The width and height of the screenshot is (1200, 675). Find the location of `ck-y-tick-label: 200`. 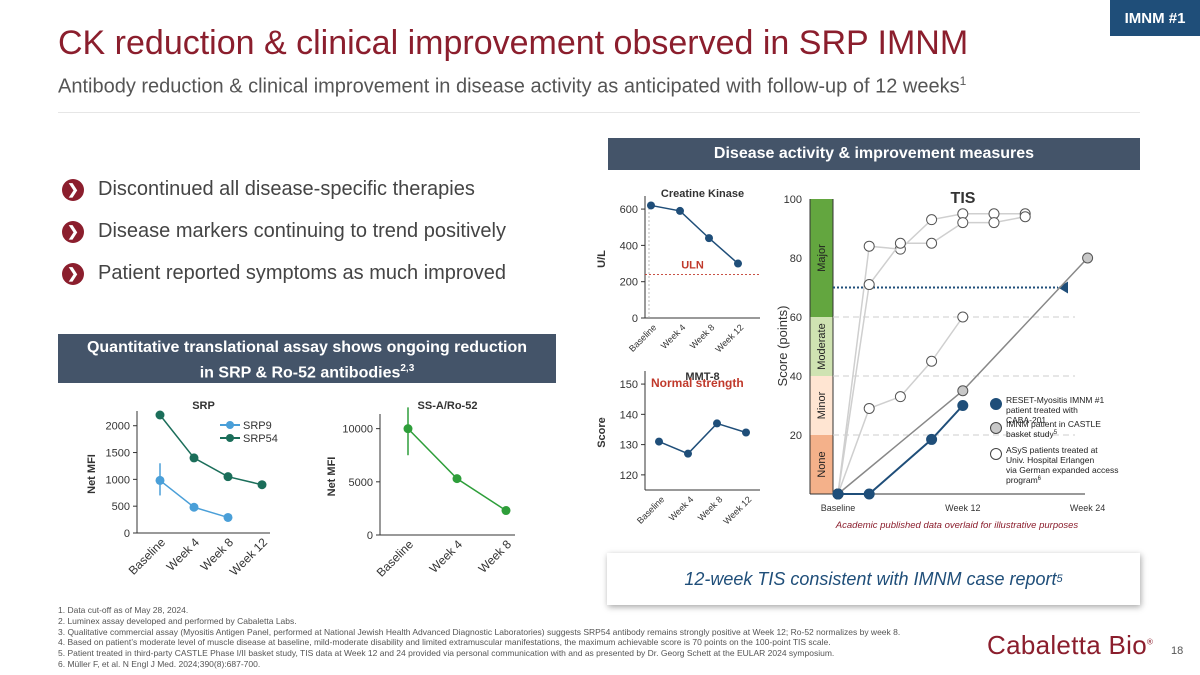

ck-y-tick-label: 200 is located at coordinates (629, 283).